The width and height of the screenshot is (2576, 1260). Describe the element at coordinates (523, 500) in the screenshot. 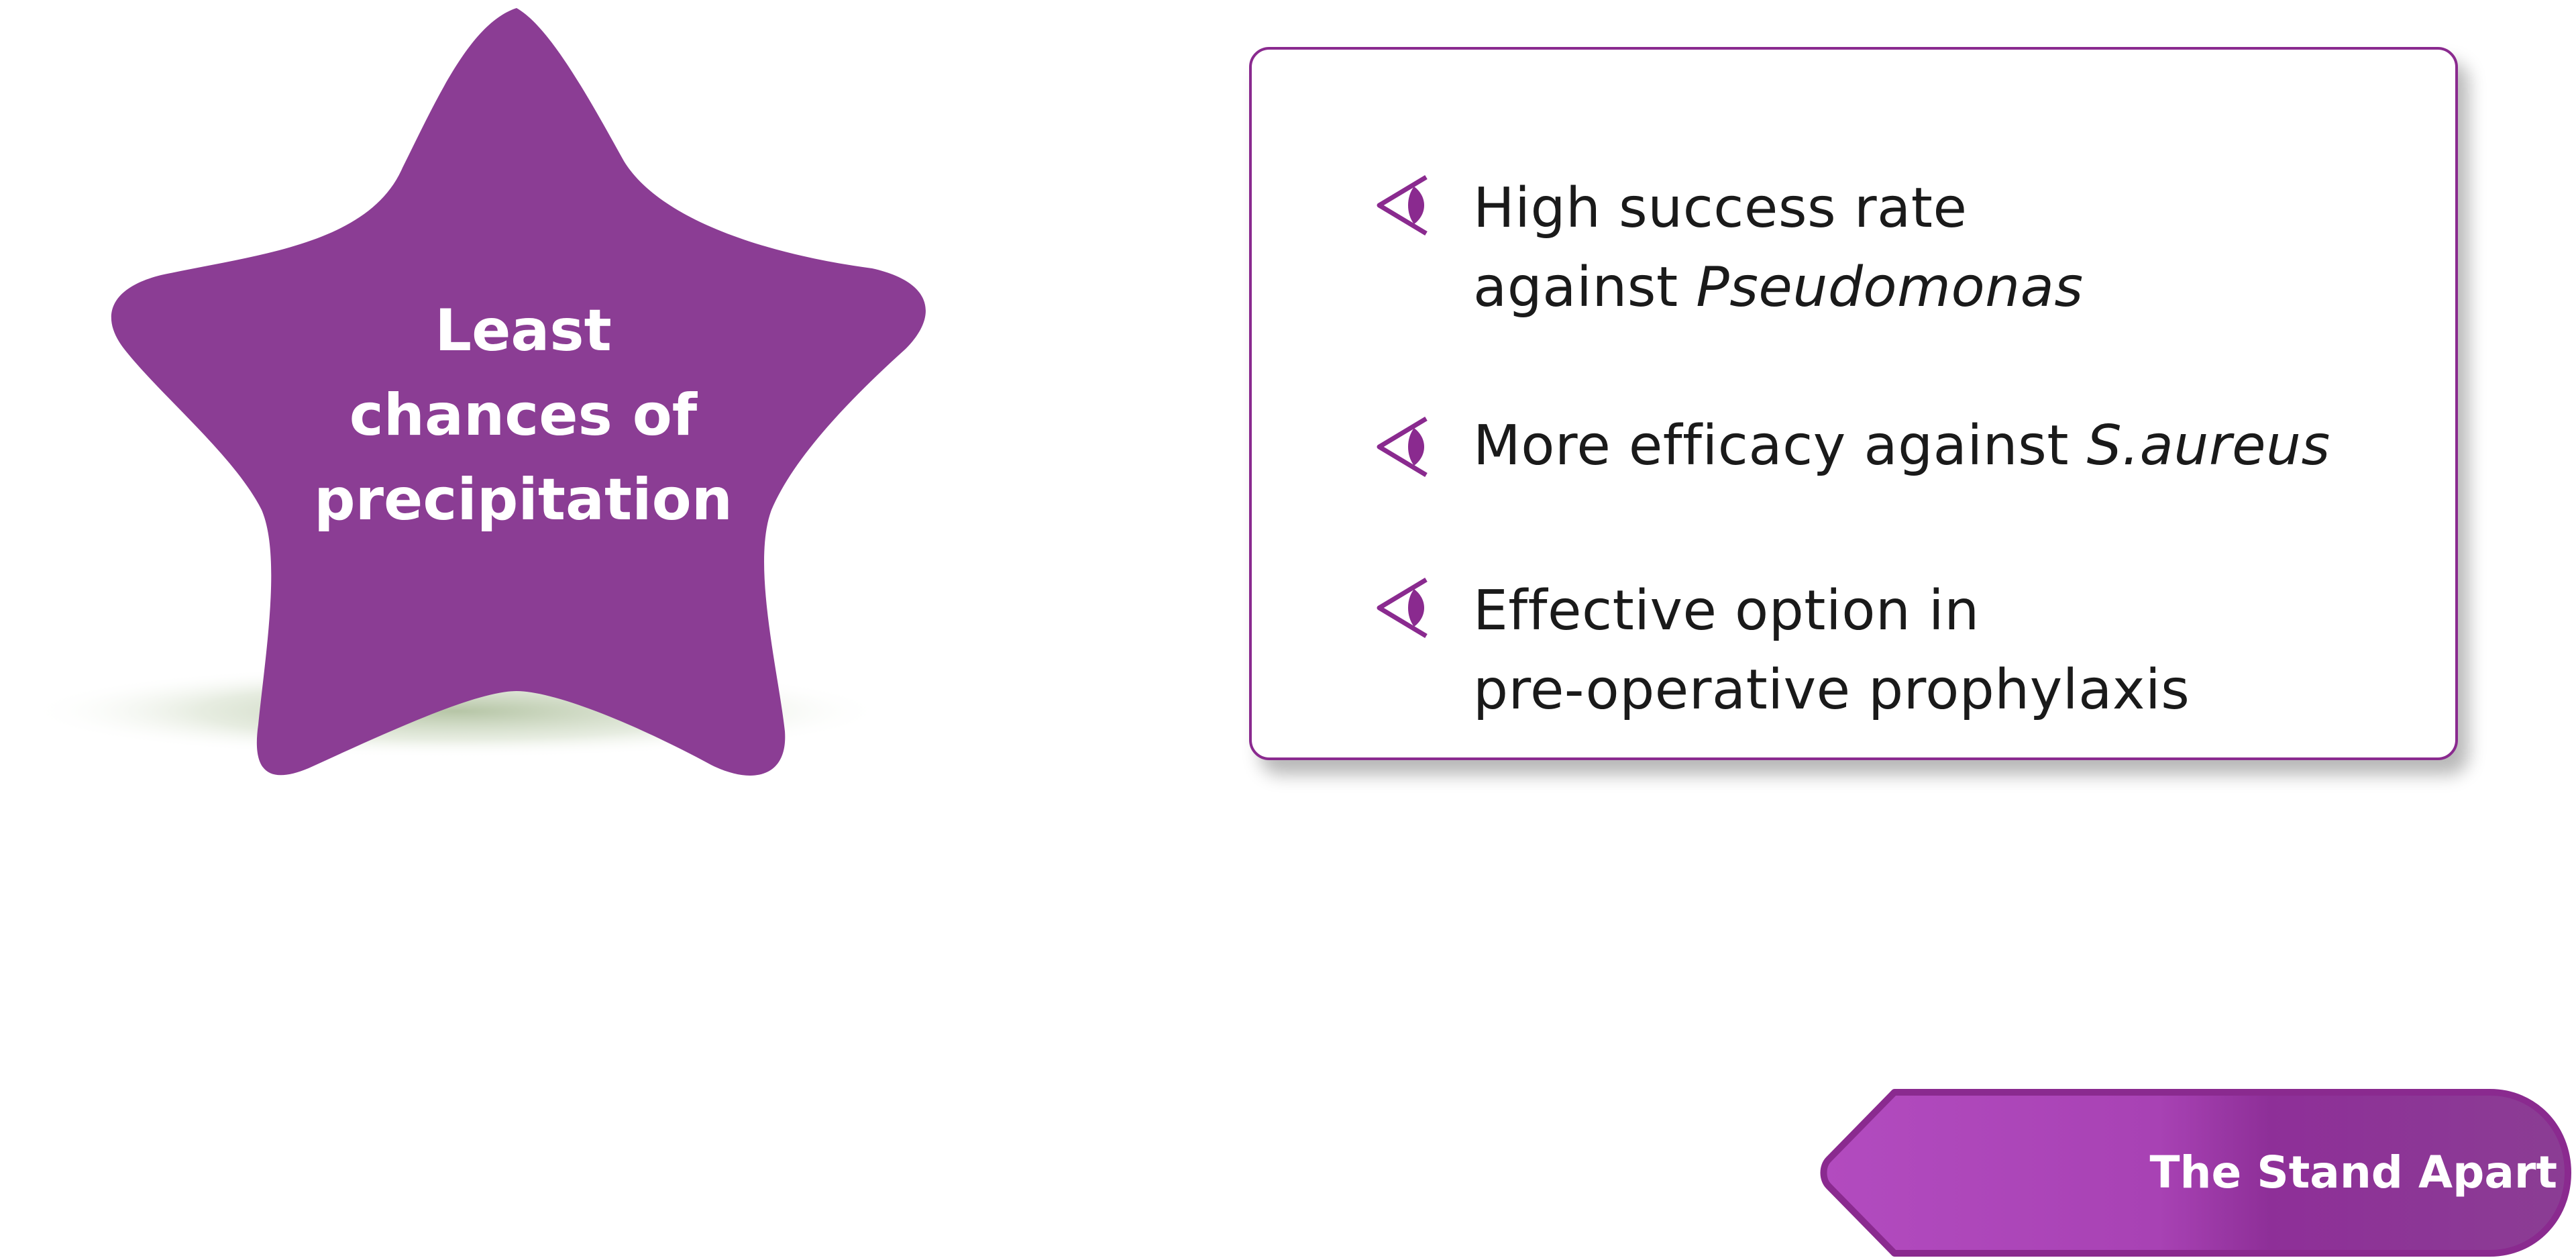

I see `star-caption-line3: precipitation` at that location.